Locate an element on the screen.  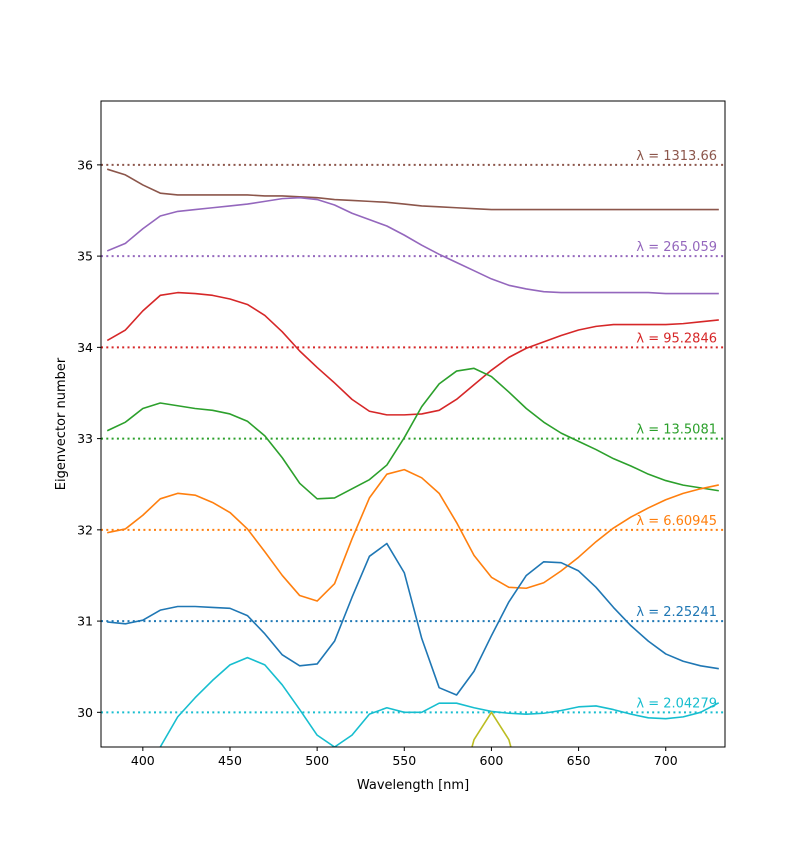
x-tick-label: 700 is located at coordinates (666, 760).